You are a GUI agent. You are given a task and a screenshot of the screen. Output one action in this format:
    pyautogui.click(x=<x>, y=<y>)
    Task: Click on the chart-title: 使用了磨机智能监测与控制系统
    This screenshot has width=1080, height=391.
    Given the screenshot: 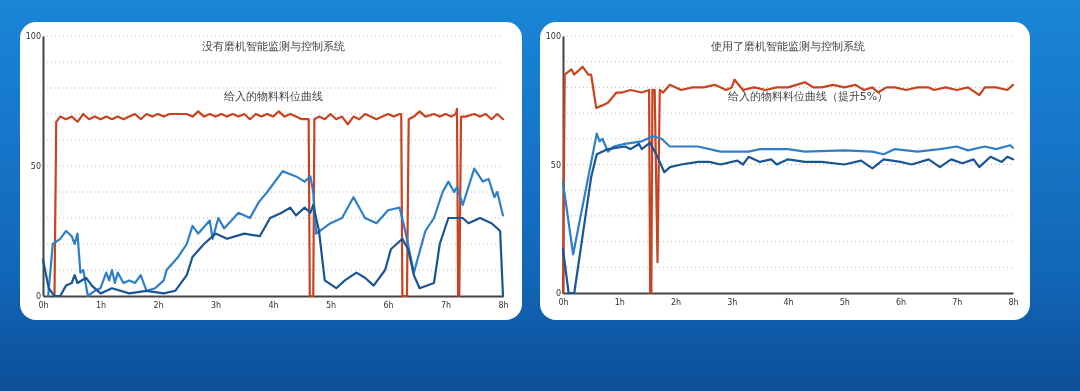 What is the action you would take?
    pyautogui.click(x=788, y=46)
    